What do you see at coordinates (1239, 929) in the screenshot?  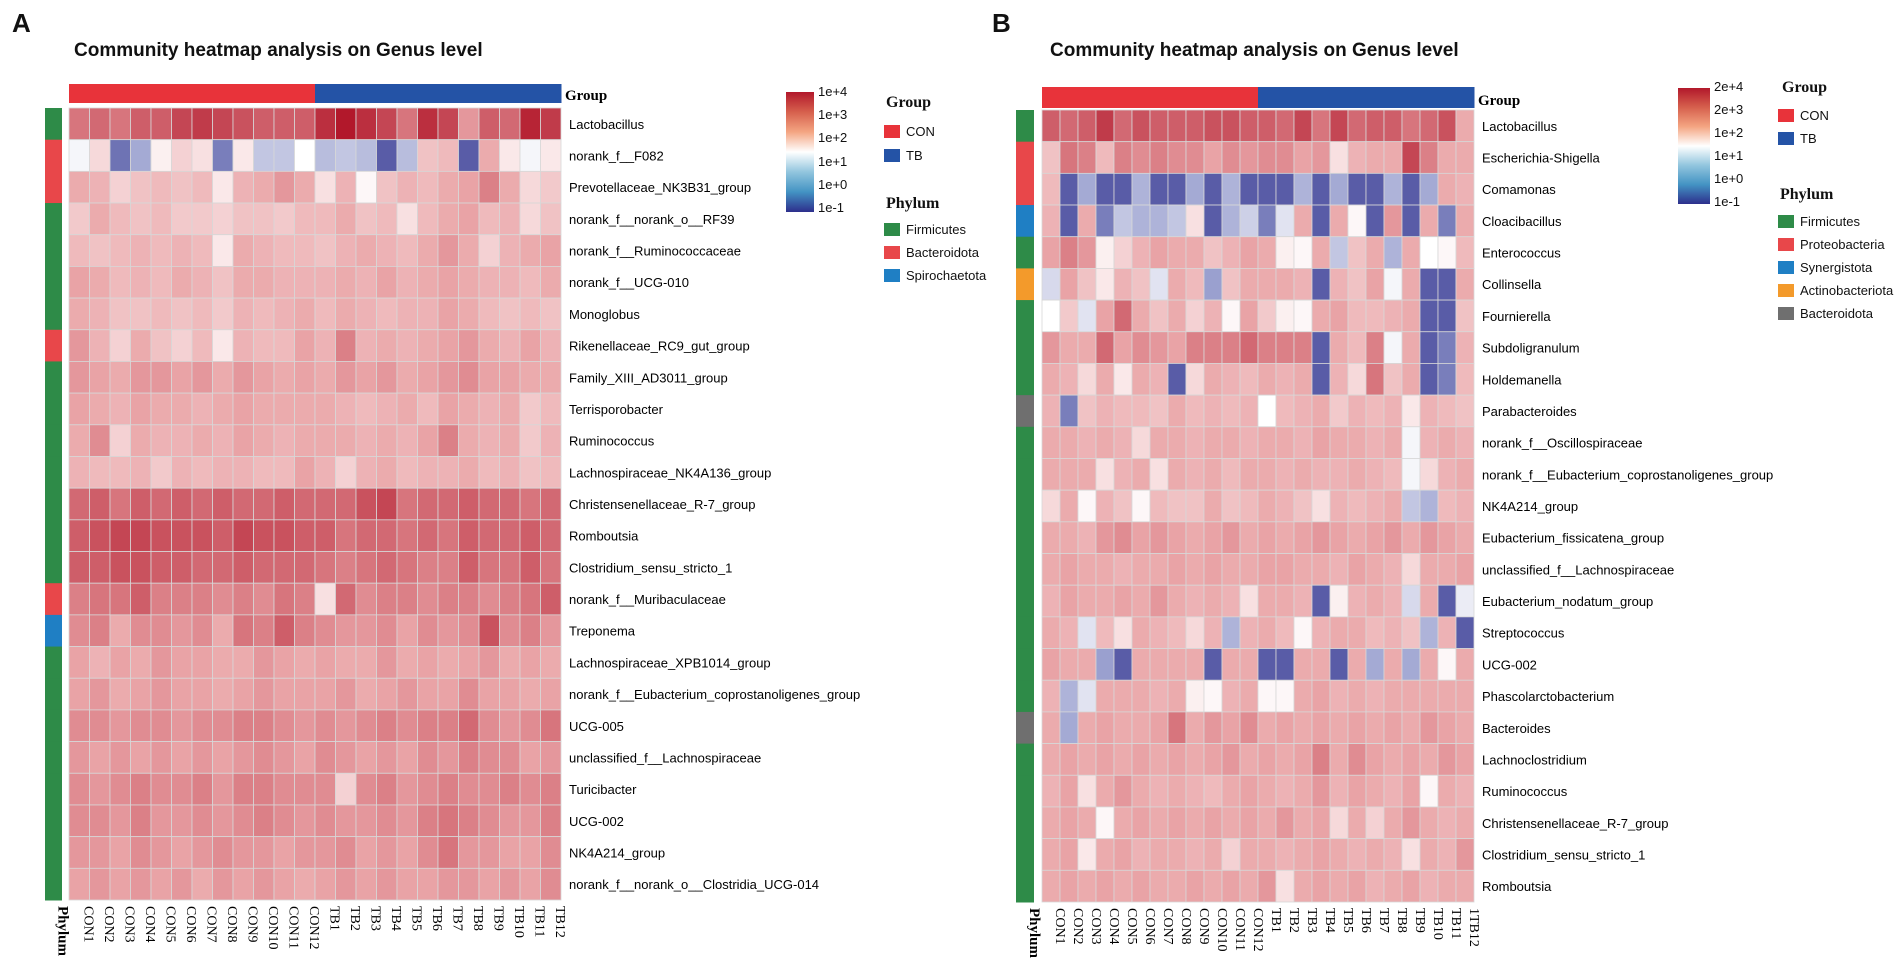 I see `column-label: CON11` at bounding box center [1239, 929].